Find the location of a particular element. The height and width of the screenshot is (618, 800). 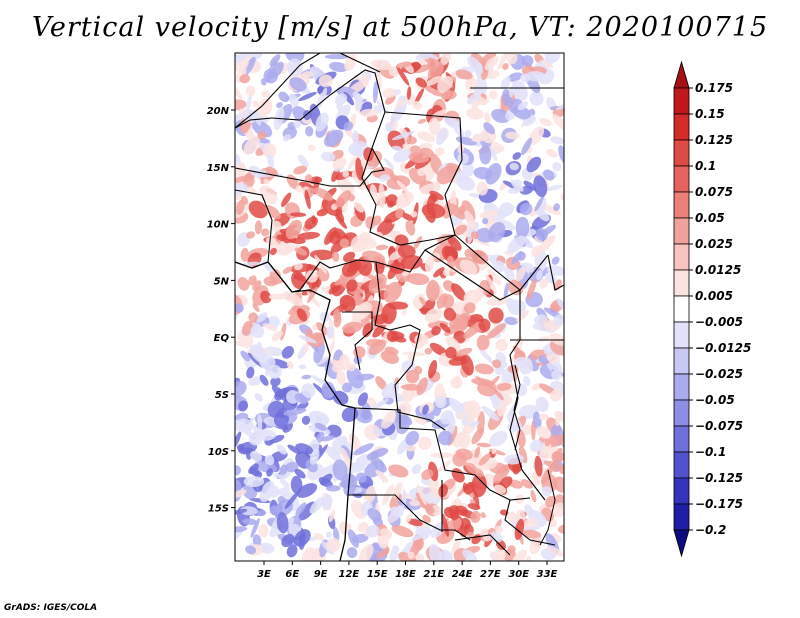

lon-tick-label: 9E is located at coordinates (321, 574).